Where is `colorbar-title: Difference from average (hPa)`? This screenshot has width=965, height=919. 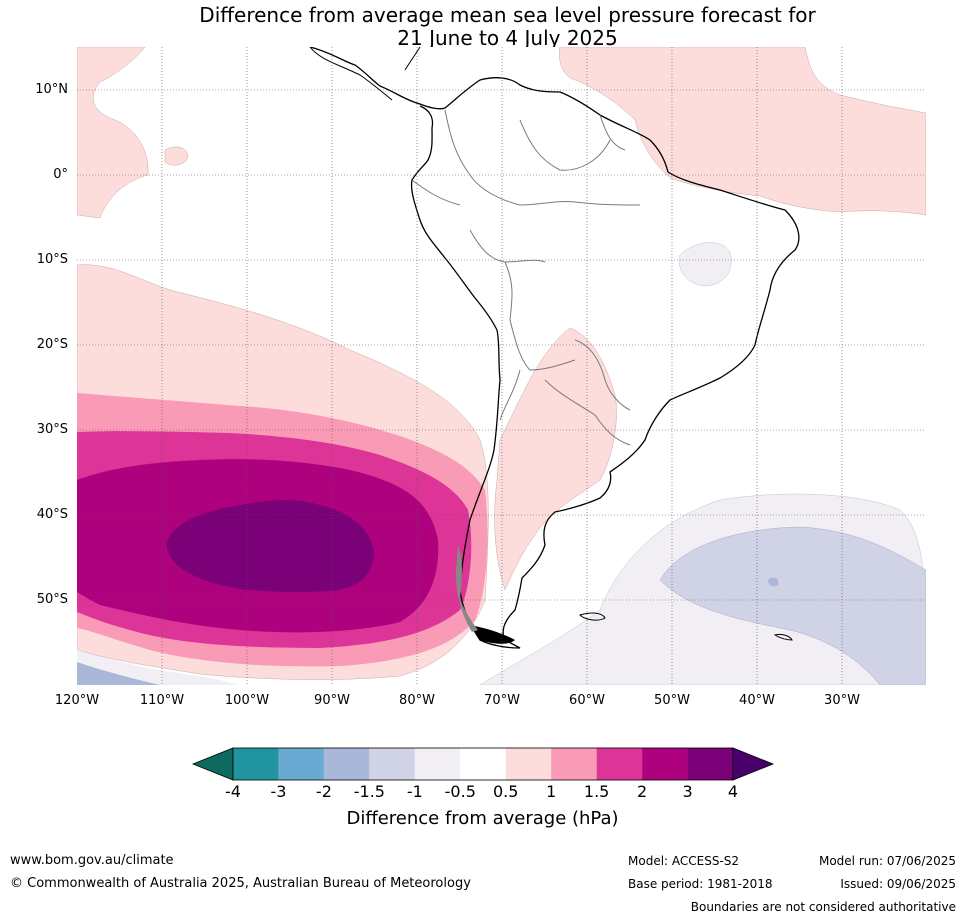
colorbar-title: Difference from average (hPa) is located at coordinates (482, 818).